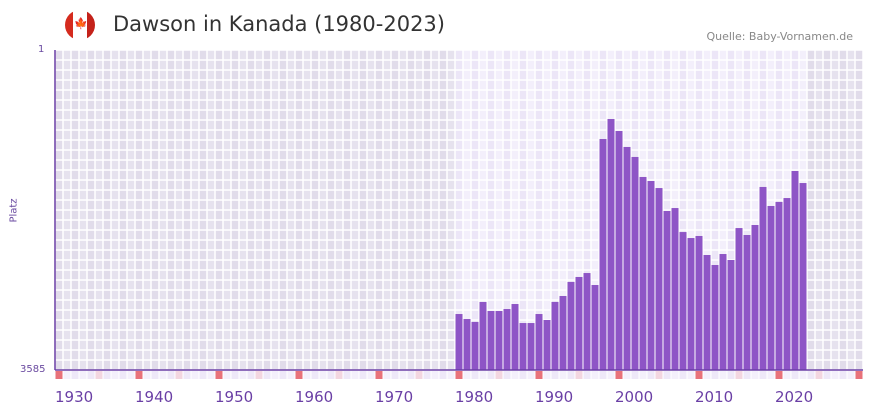 The image size is (873, 412). Describe the element at coordinates (755, 297) in the screenshot. I see `bar-2017` at that location.